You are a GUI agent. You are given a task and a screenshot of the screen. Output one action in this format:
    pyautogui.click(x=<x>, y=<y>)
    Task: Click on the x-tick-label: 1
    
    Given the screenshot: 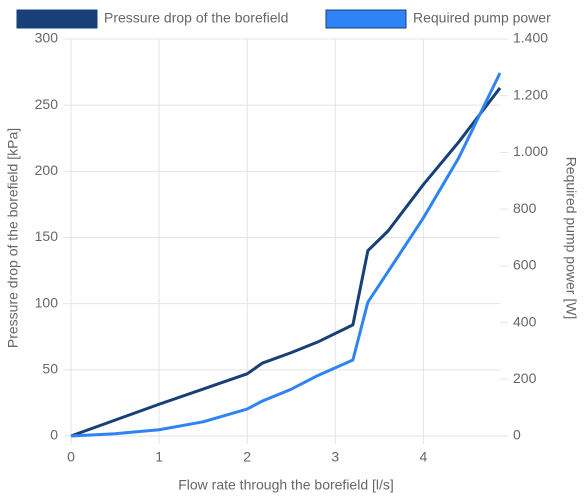 What is the action you would take?
    pyautogui.click(x=159, y=457)
    